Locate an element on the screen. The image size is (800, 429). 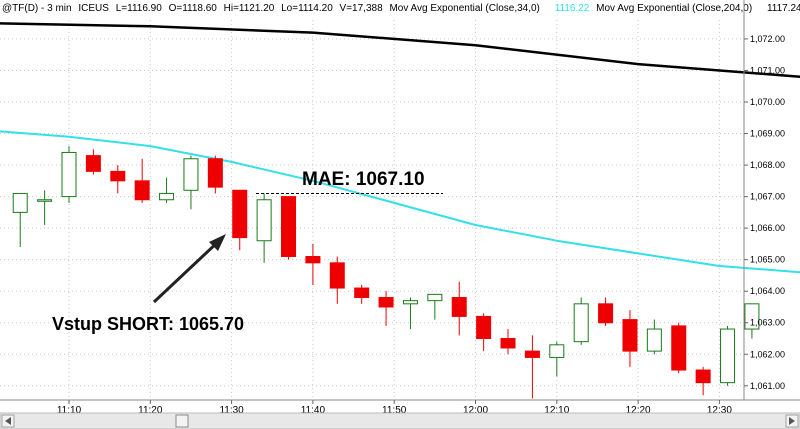
price-tick-label: 1,068.00 is located at coordinates (767, 165).